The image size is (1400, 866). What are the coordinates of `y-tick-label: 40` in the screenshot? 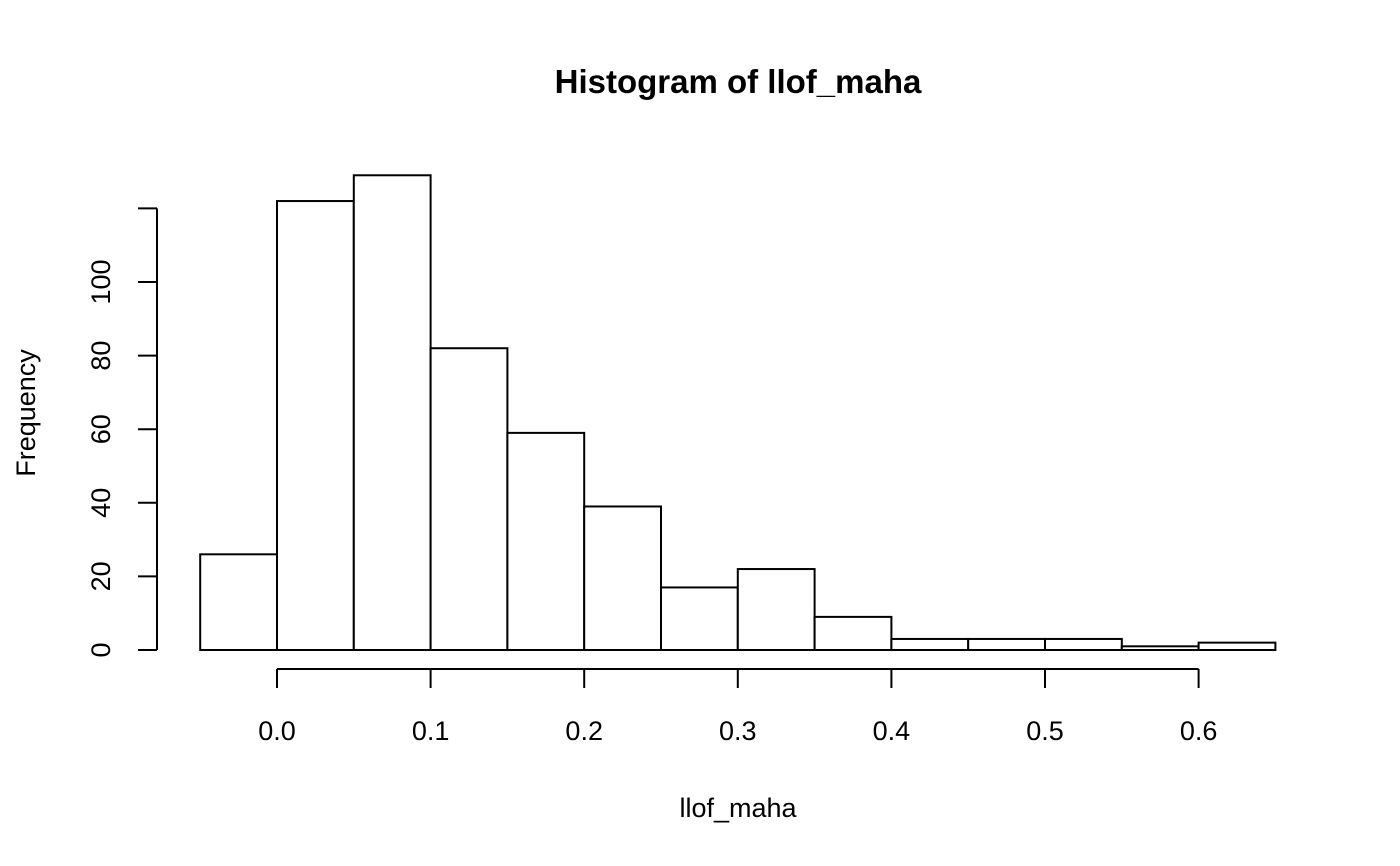 It's located at (101, 503).